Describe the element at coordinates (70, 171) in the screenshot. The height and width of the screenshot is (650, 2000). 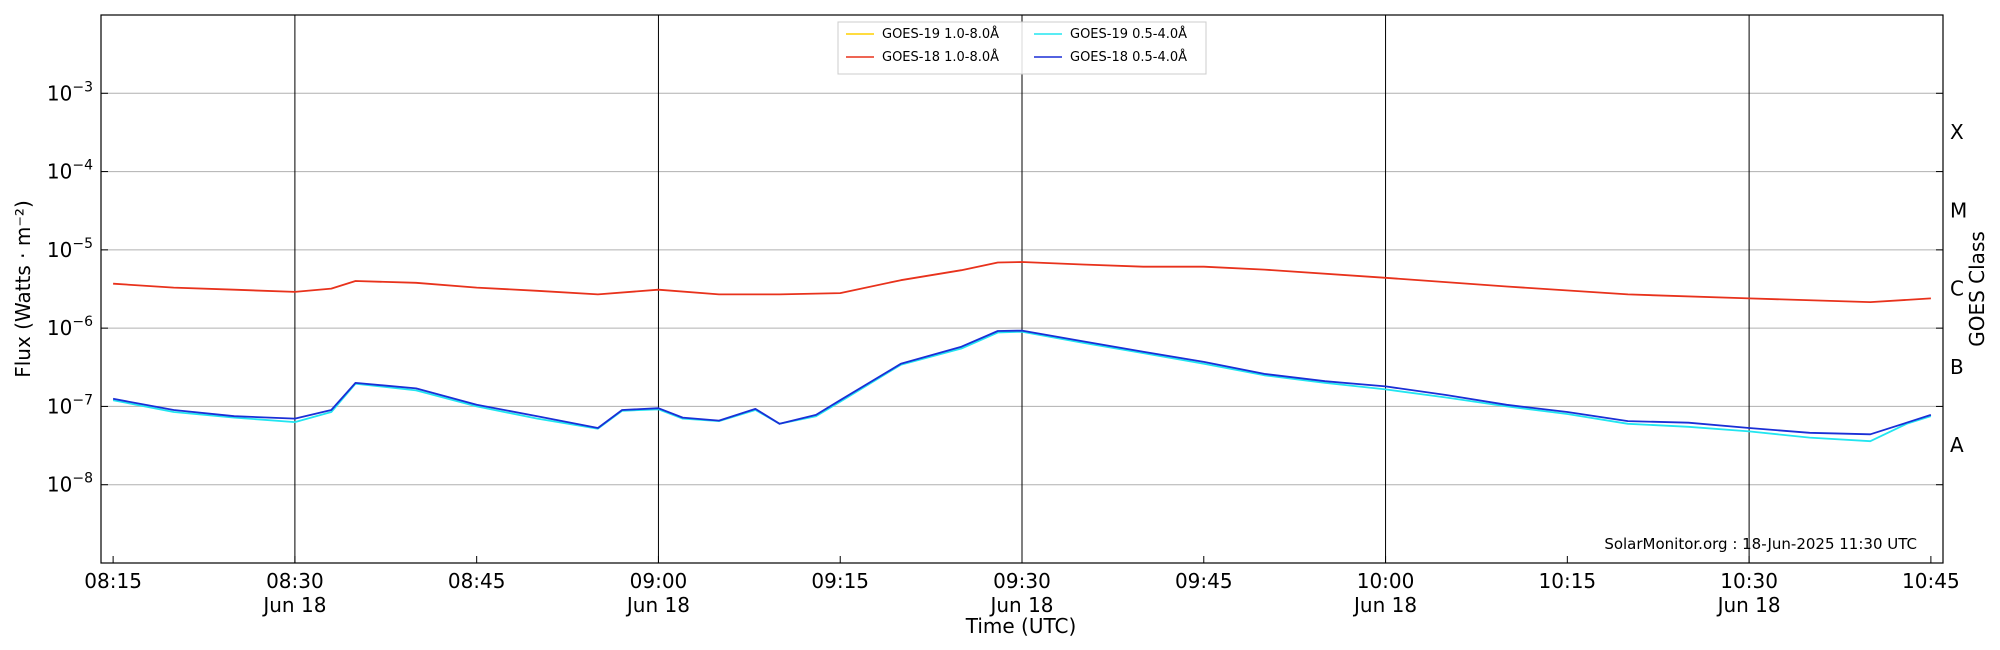
I see `y-tick-label: 10⁻⁴` at that location.